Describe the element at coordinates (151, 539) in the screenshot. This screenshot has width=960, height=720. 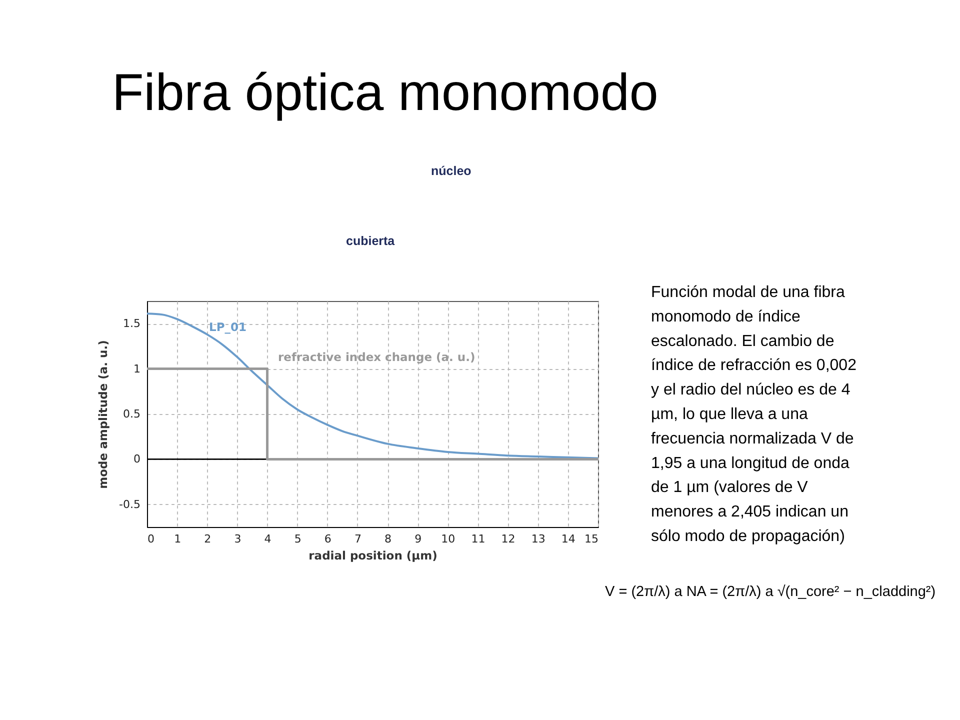
I see `x-tick-label: 0` at that location.